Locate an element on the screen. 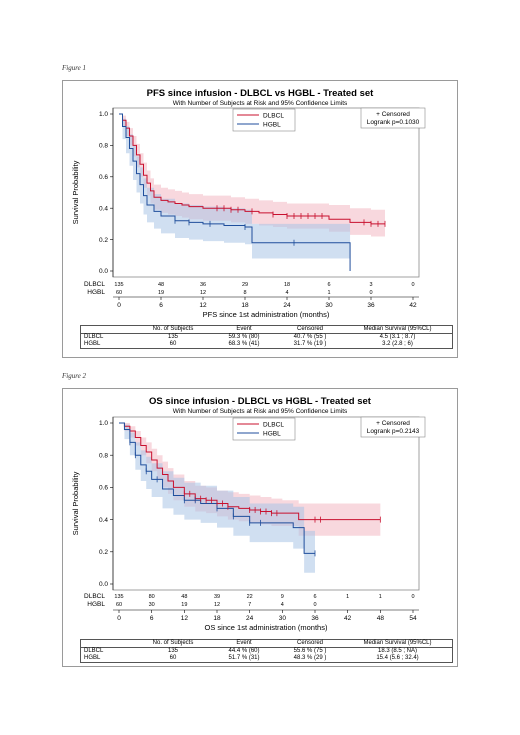  table-cell: 3.2 (2.8 ; 6) is located at coordinates (397, 344).